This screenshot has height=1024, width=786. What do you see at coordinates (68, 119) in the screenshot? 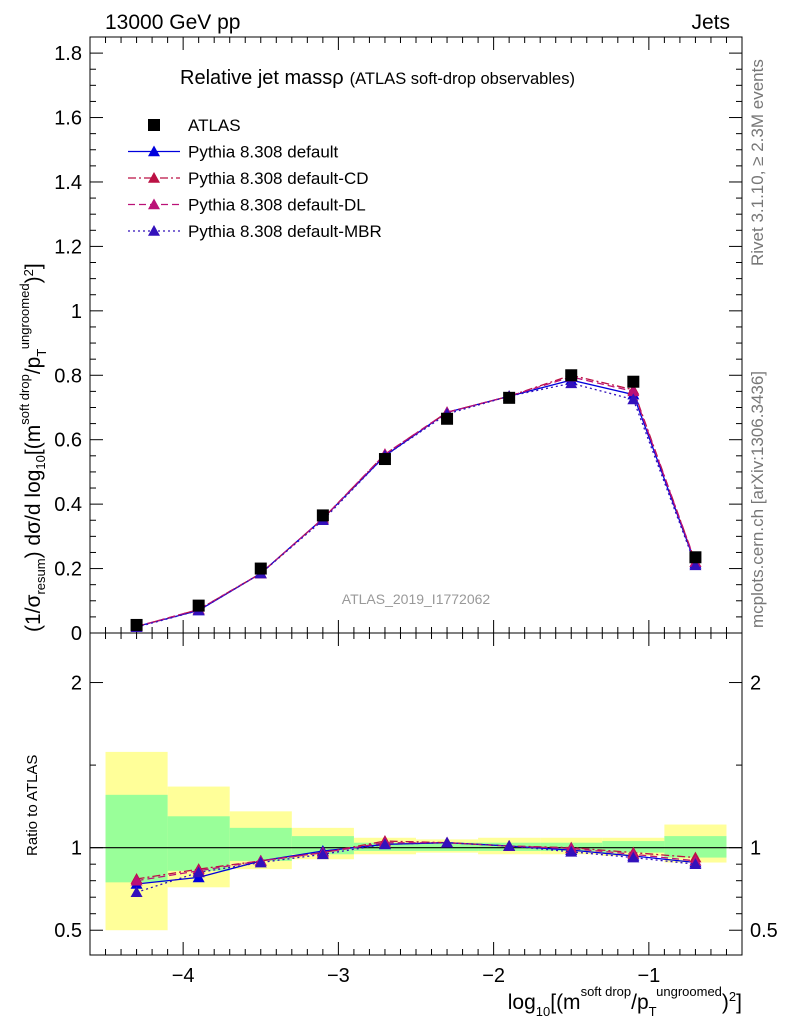
I see `y-tick-label: 1.6` at bounding box center [68, 119].